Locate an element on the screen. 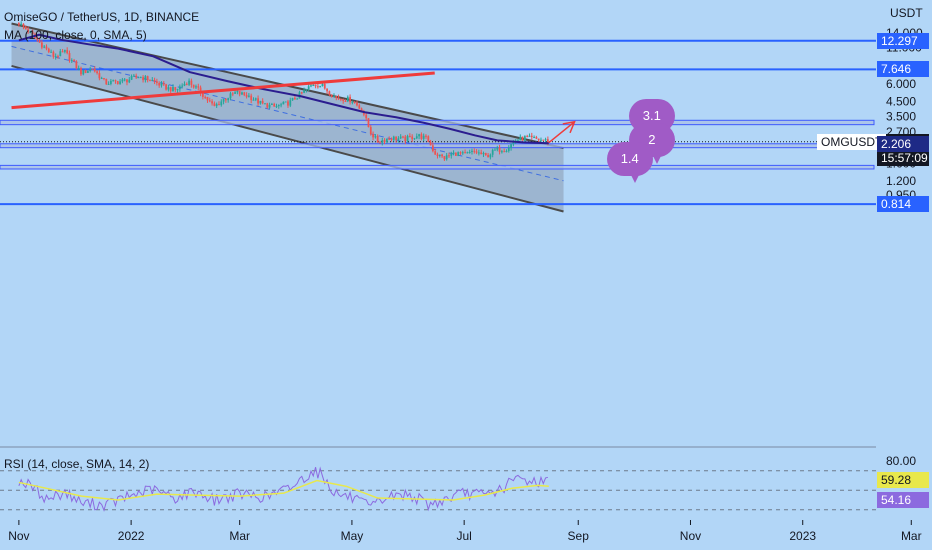 This screenshot has height=550, width=932. drawing-tools is located at coordinates (293, 107).